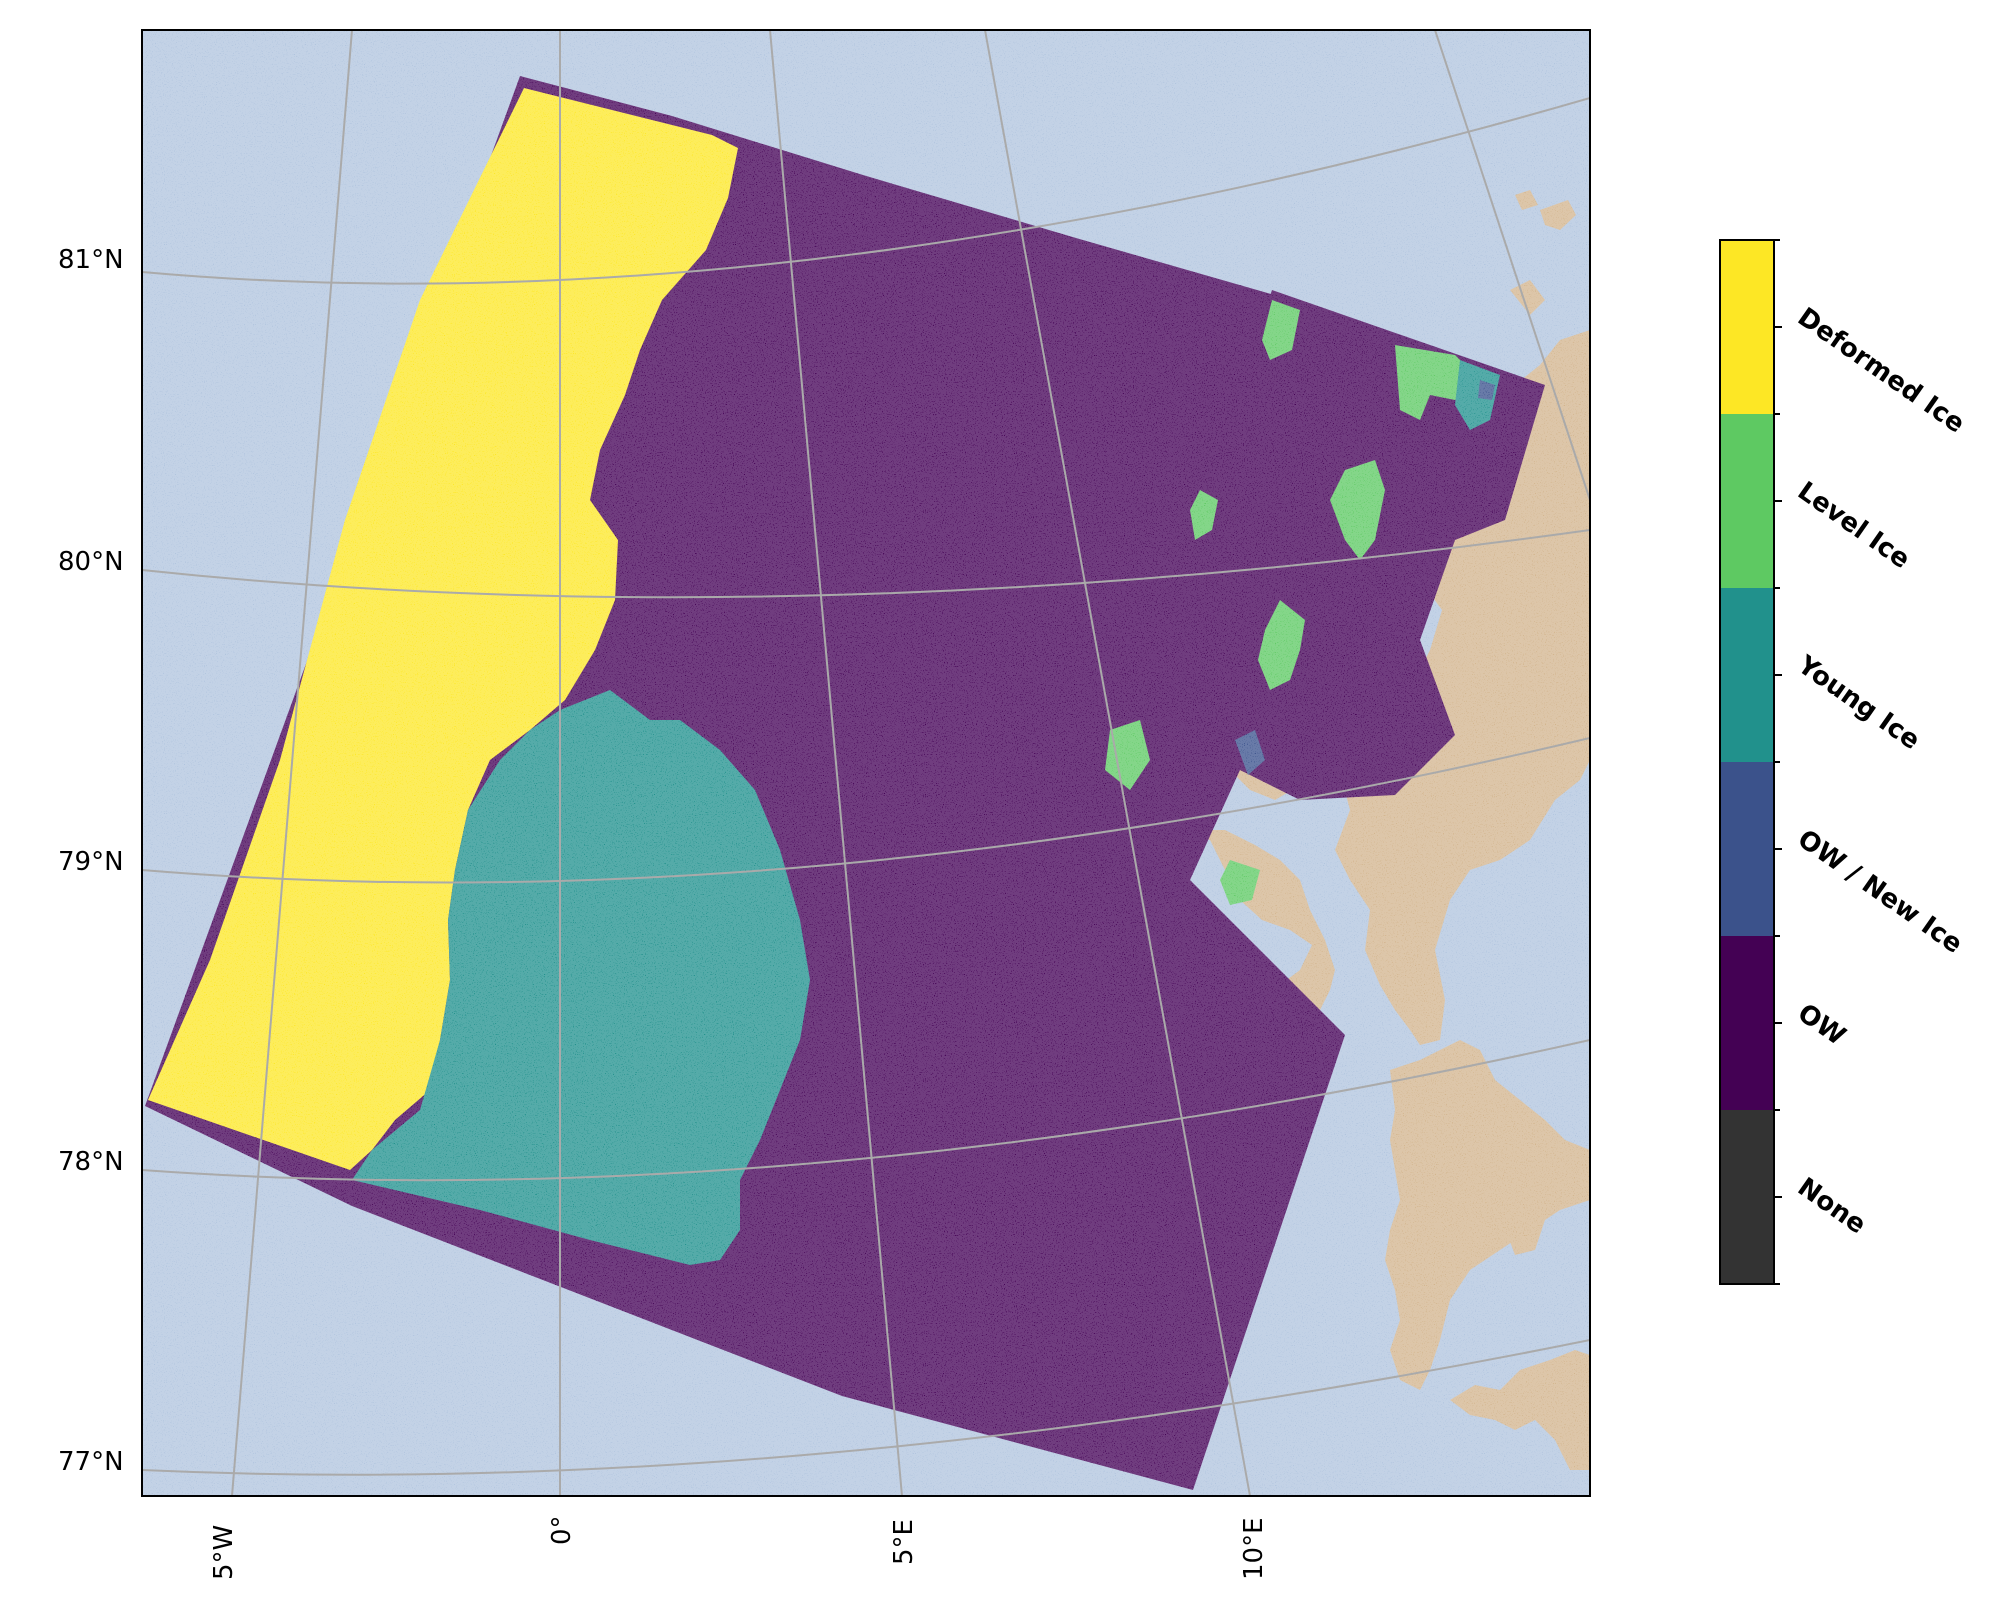 The width and height of the screenshot is (2000, 1600). Describe the element at coordinates (224, 1552) in the screenshot. I see `lon-label-5w: 5°W` at that location.